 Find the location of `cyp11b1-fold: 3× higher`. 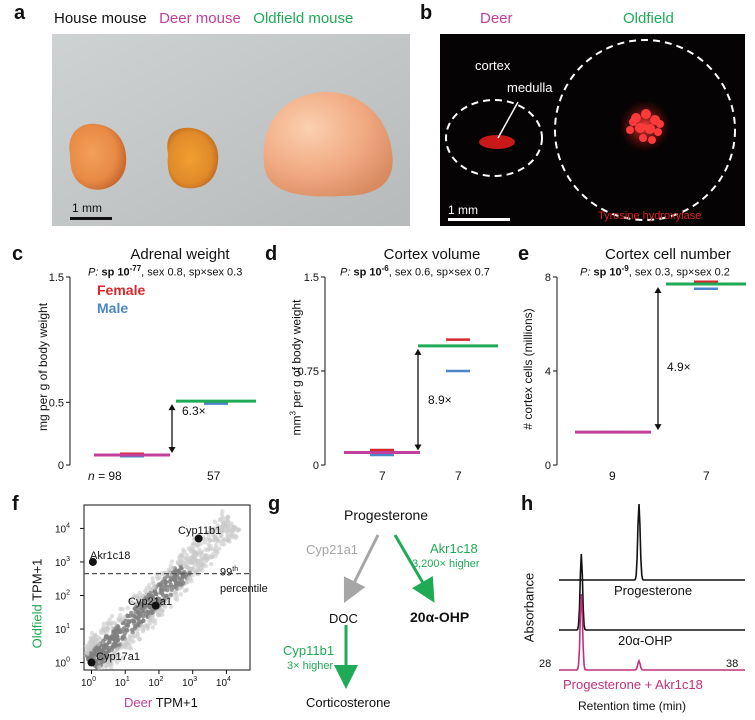

cyp11b1-fold: 3× higher is located at coordinates (310, 666).